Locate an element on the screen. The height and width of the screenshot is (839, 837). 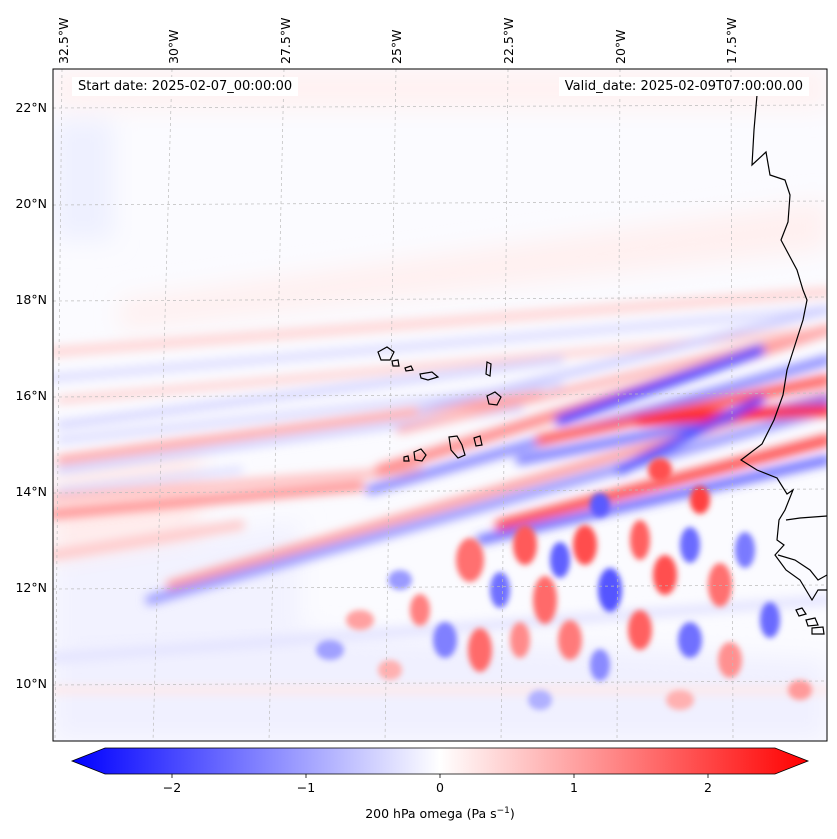
lon-label: 32.5°W is located at coordinates (63, 41).